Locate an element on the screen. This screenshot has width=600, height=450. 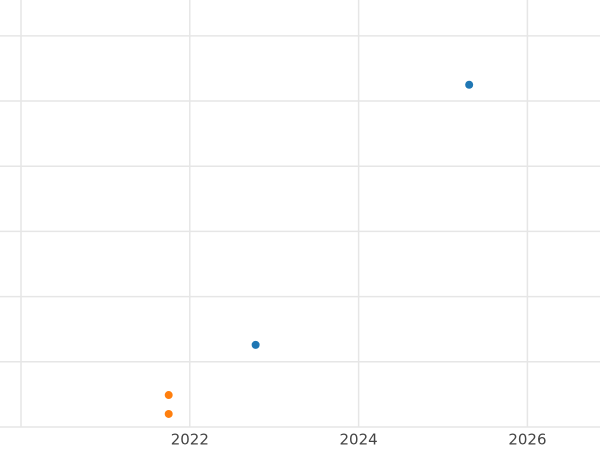
x-tick-label: 2022 is located at coordinates (190, 440).